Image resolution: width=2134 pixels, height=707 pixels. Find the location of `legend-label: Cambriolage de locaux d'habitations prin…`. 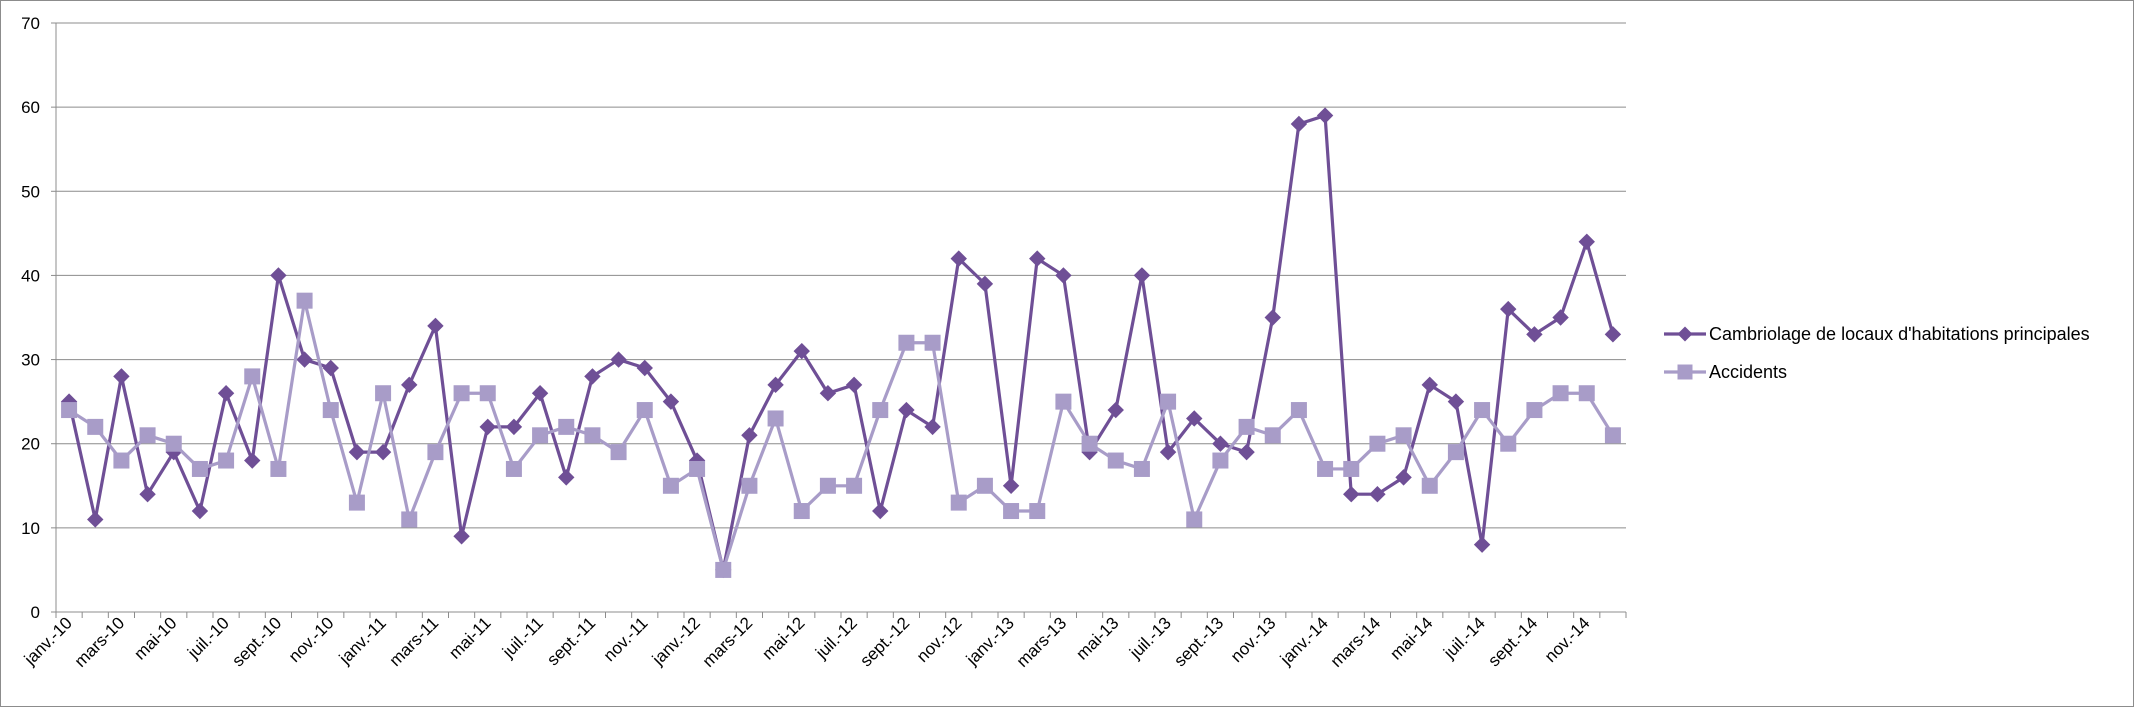

legend-label: Cambriolage de locaux d'habitations prin… is located at coordinates (1899, 334).